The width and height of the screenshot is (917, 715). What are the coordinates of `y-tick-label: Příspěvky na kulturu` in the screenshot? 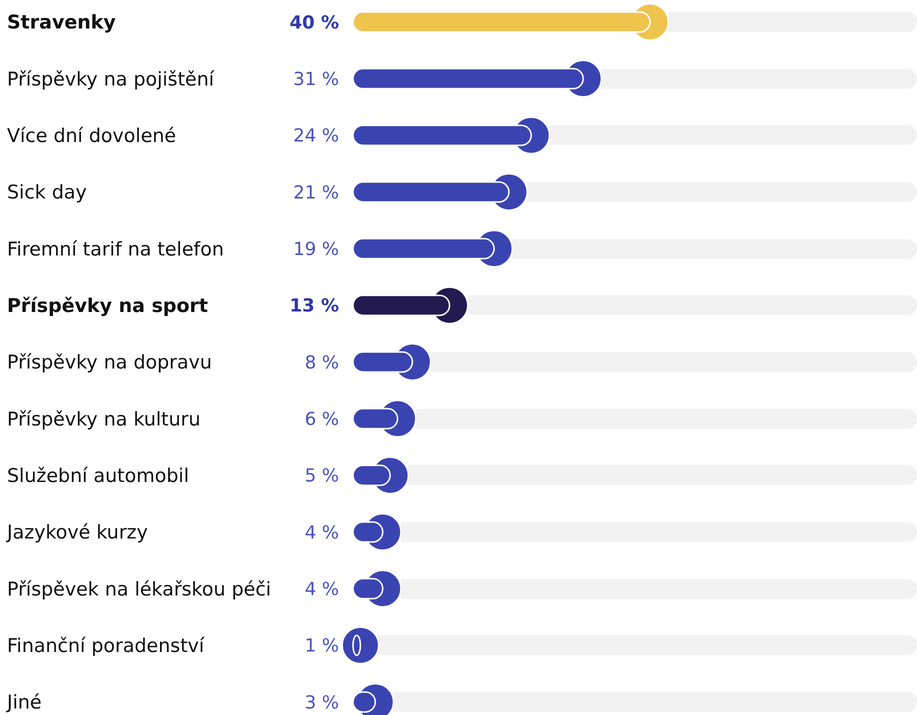 It's located at (104, 419).